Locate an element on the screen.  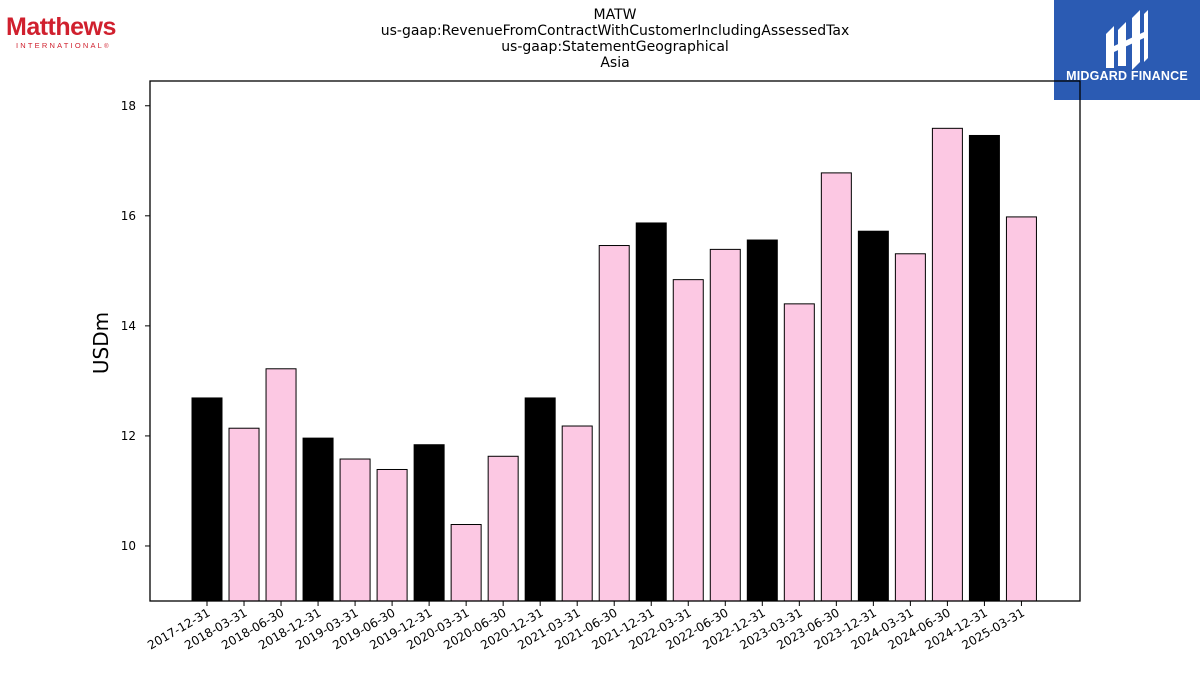
y-tick-label: 18 is located at coordinates (128, 106).